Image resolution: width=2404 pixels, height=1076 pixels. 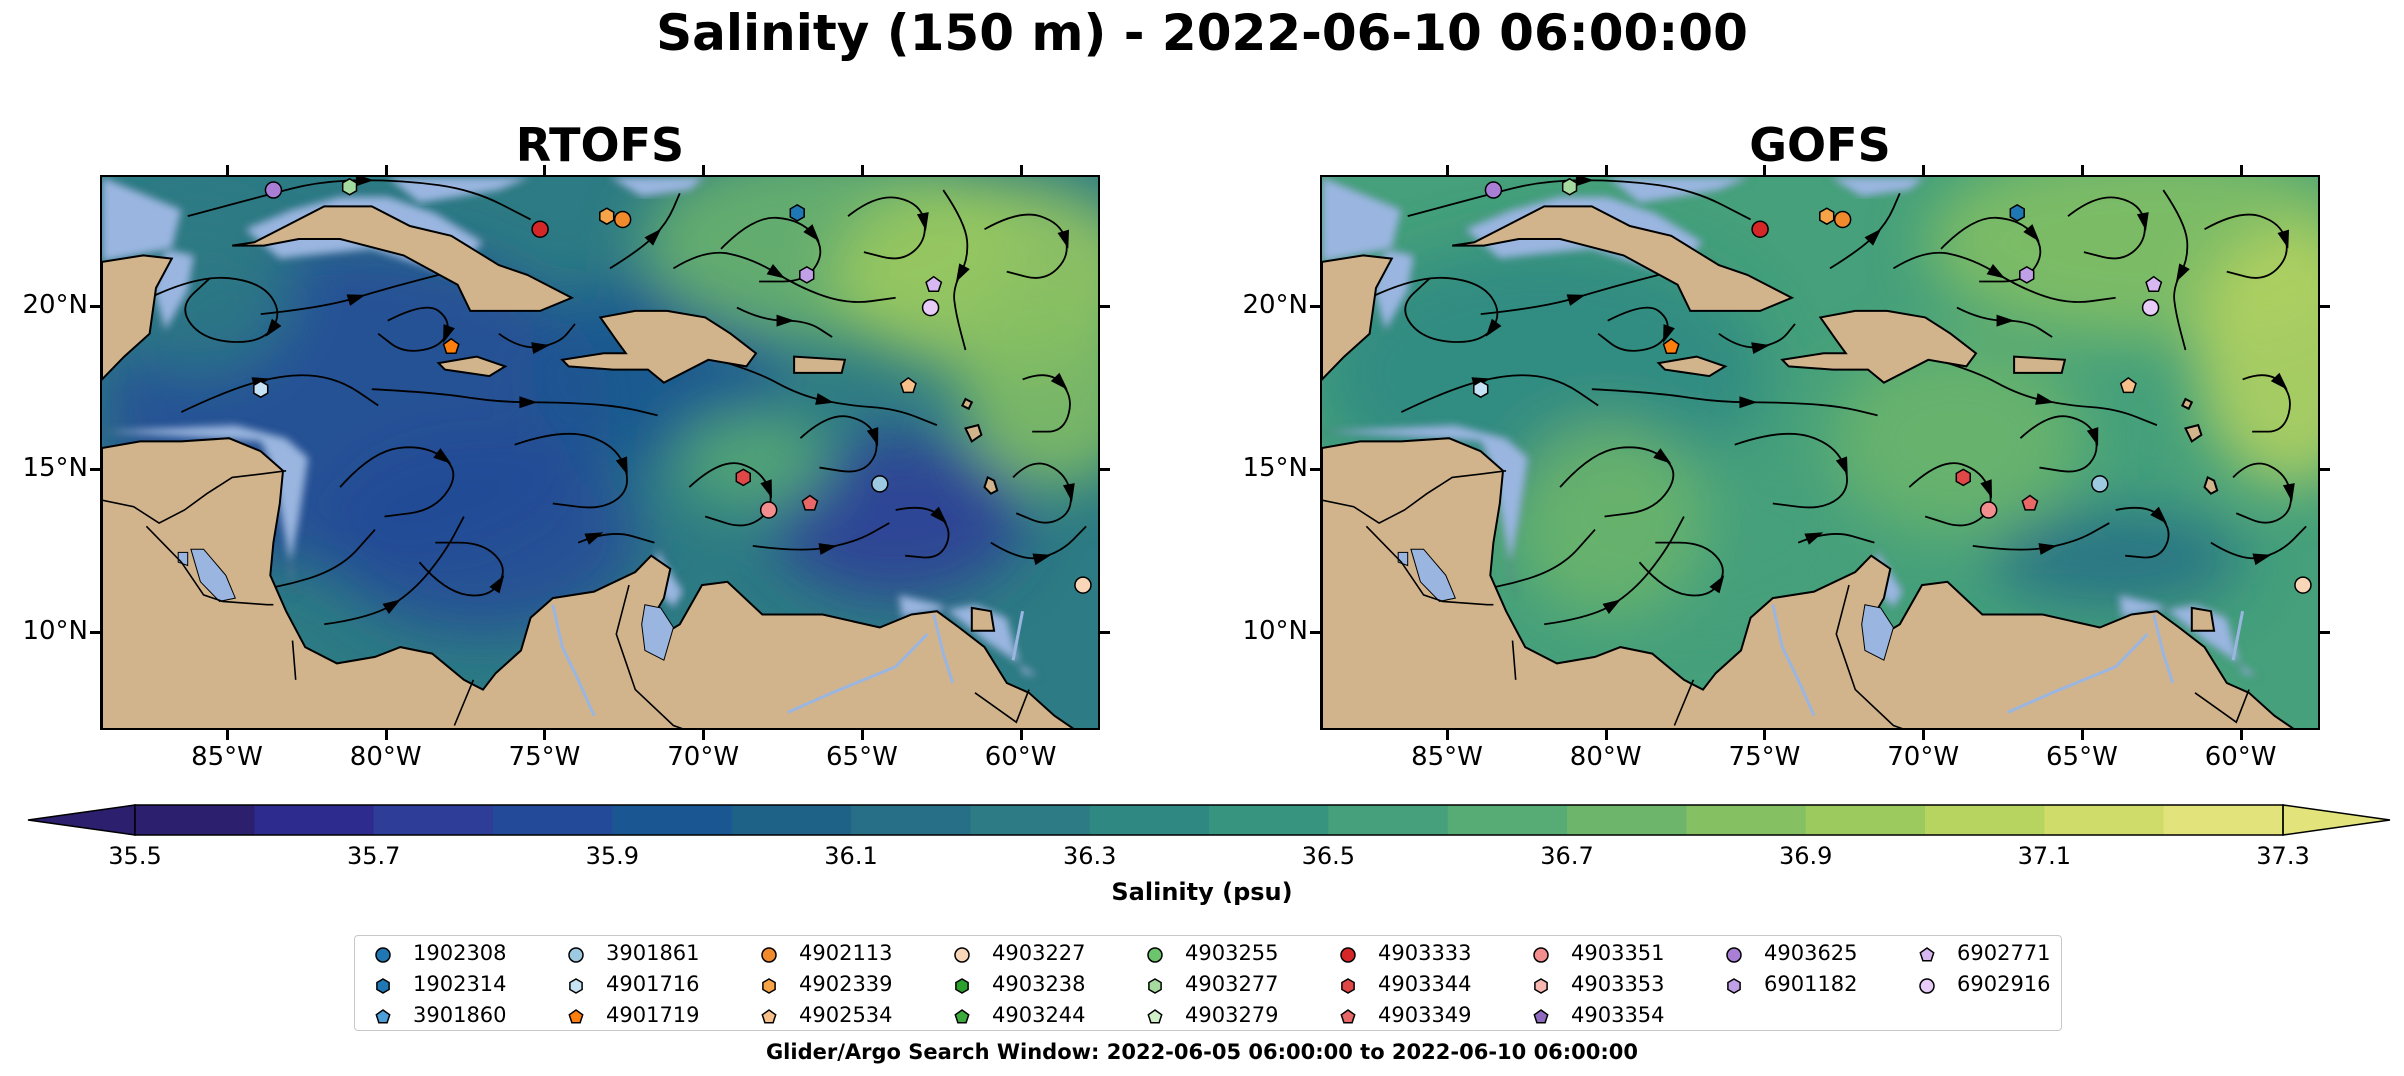 What do you see at coordinates (460, 984) in the screenshot?
I see `legend-label: 1902314` at bounding box center [460, 984].